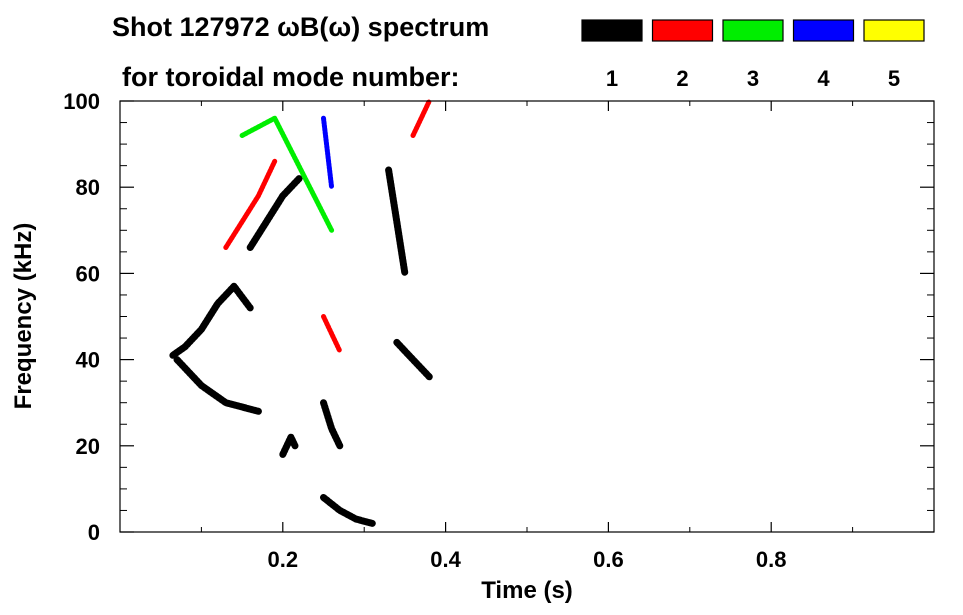 The width and height of the screenshot is (963, 615). I want to click on mode-legend: 1 2 3 4 5, so click(753, 55).